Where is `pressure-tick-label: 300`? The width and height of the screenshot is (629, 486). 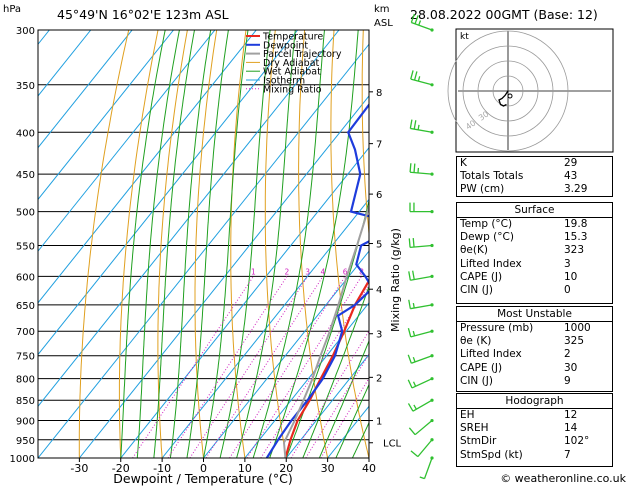
pressure-tick-label: 300 is located at coordinates (25, 31).